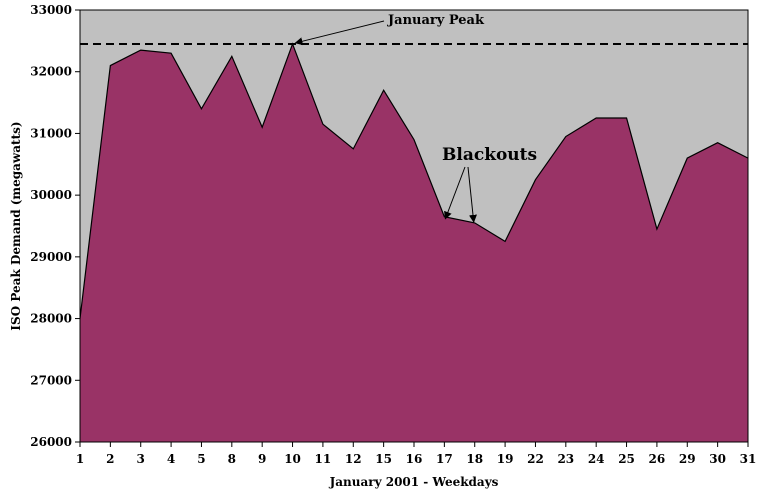 This screenshot has height=495, width=757. What do you see at coordinates (80, 459) in the screenshot?
I see `x-tick-label: 1` at bounding box center [80, 459].